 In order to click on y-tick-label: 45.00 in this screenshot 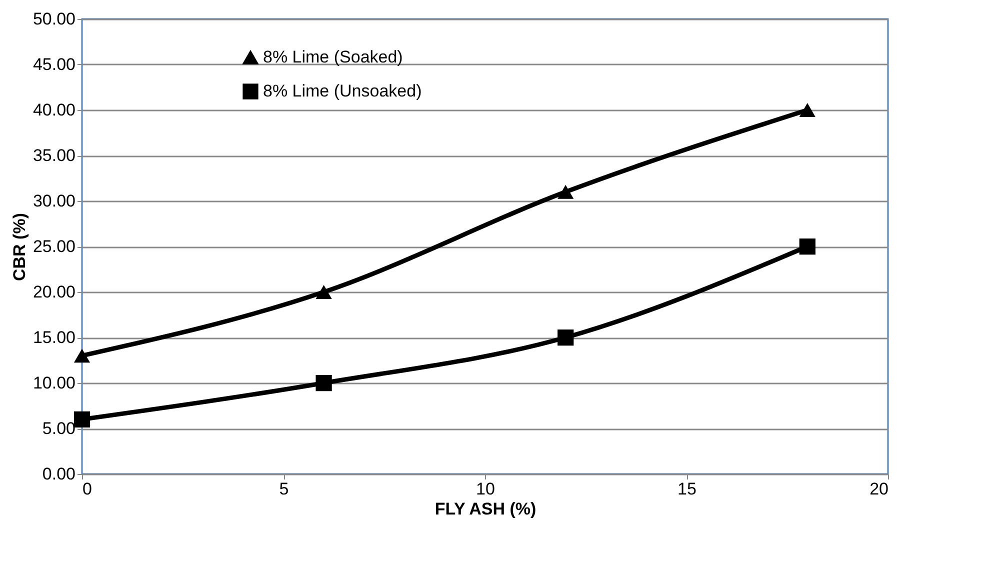, I will do `click(54, 64)`.